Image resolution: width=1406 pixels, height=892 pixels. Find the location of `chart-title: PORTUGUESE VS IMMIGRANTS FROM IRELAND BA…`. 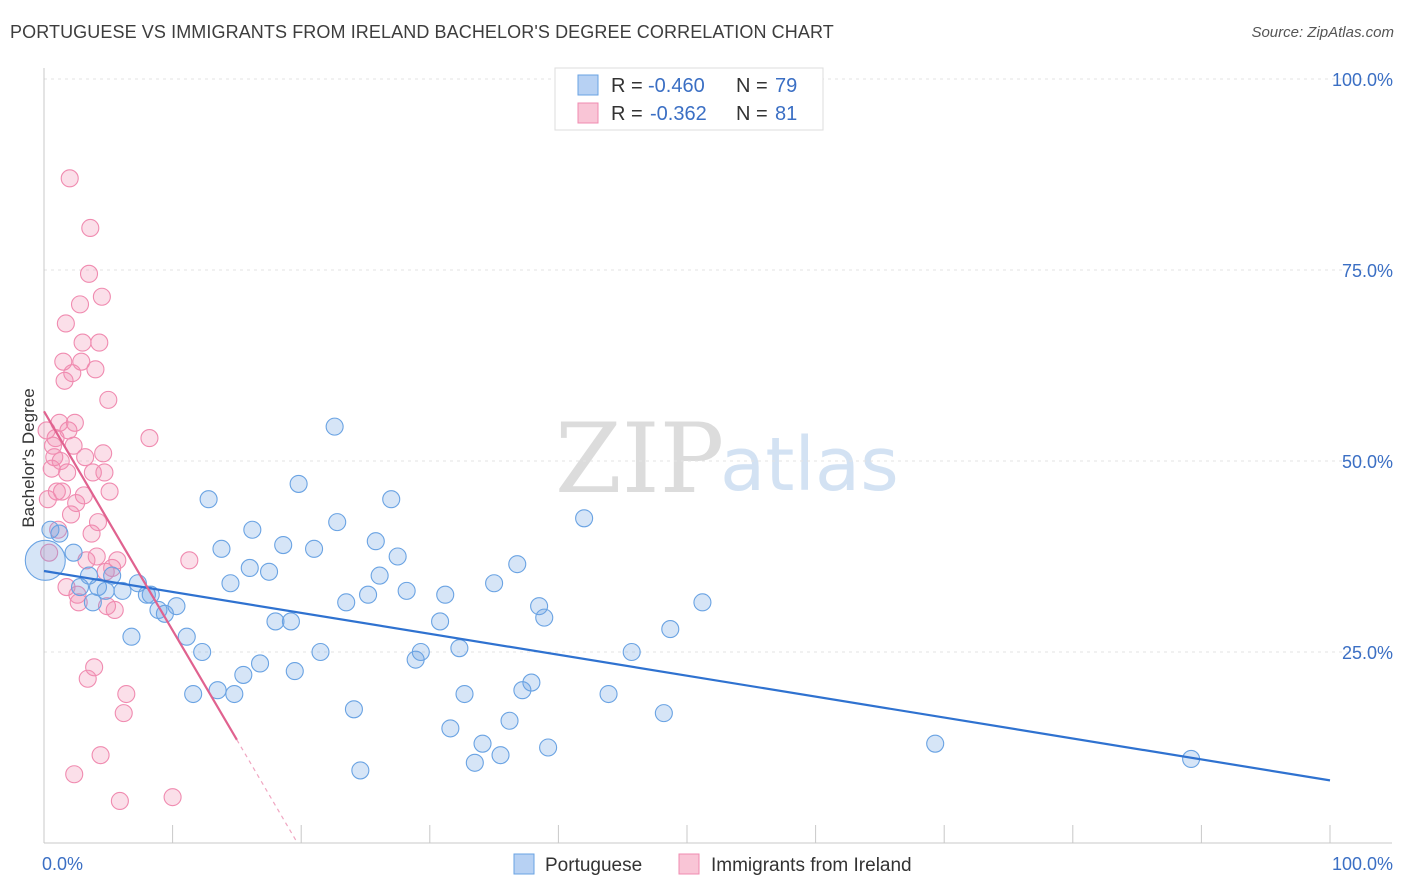

chart-title: PORTUGUESE VS IMMIGRANTS FROM IRELAND BA… is located at coordinates (422, 32).